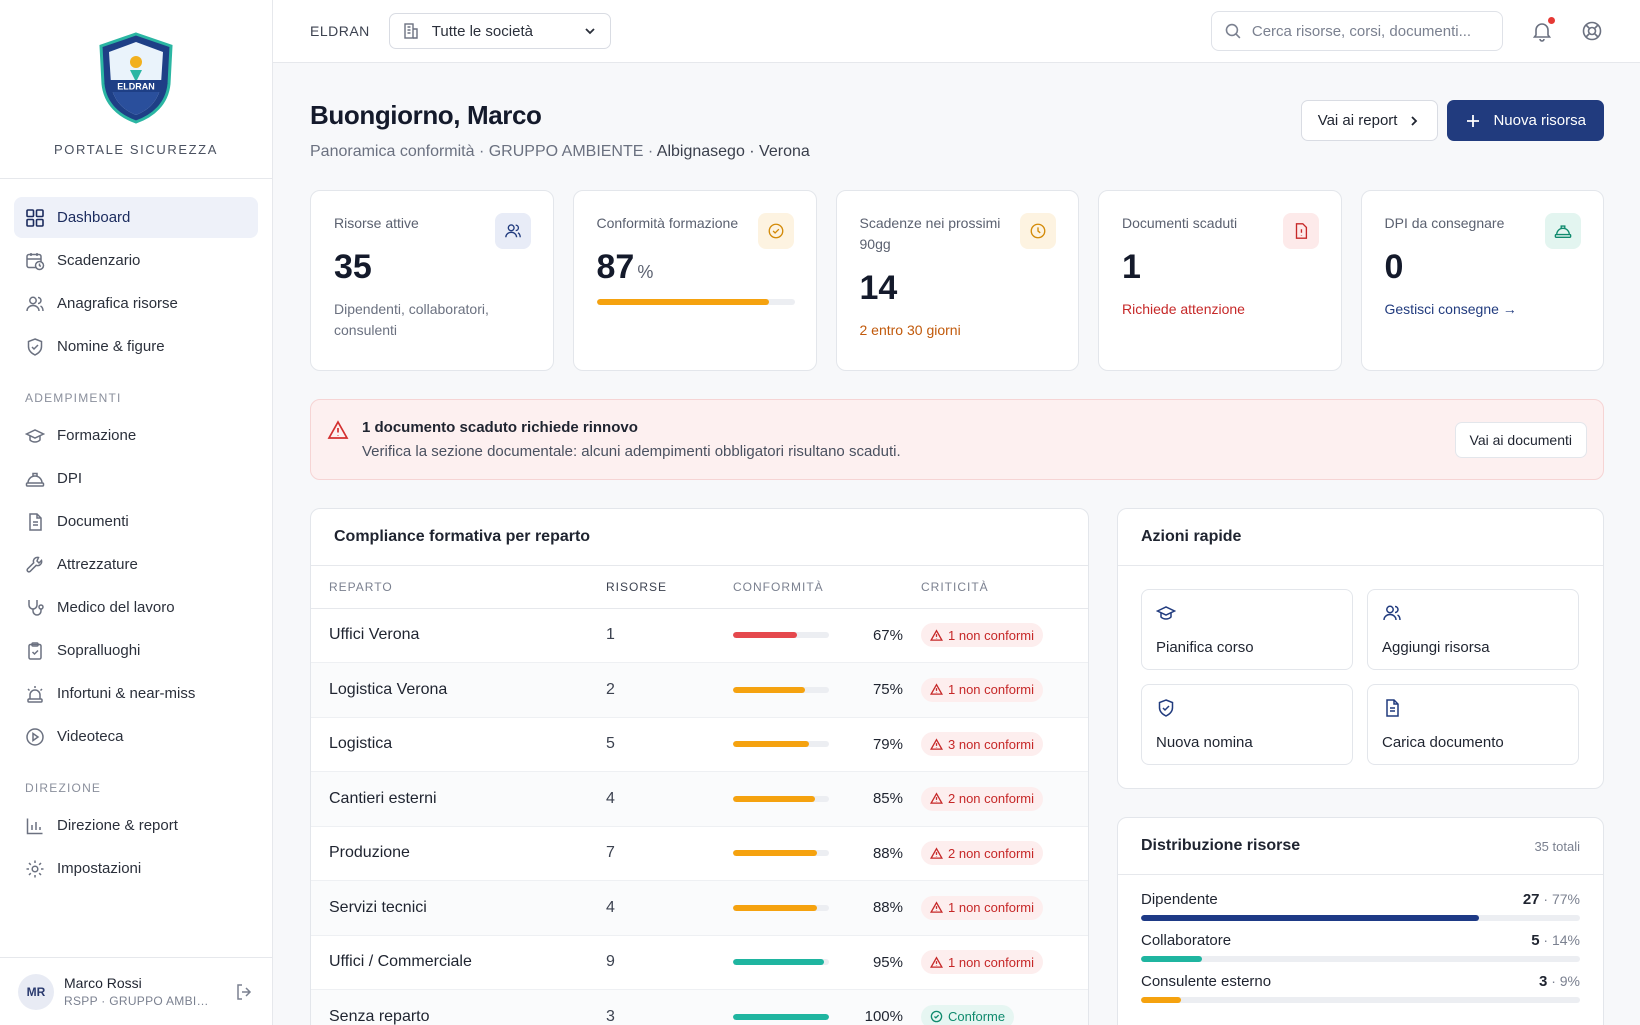 The width and height of the screenshot is (1640, 1025). I want to click on sidebar-item-videoteca: Videoteca, so click(136, 736).